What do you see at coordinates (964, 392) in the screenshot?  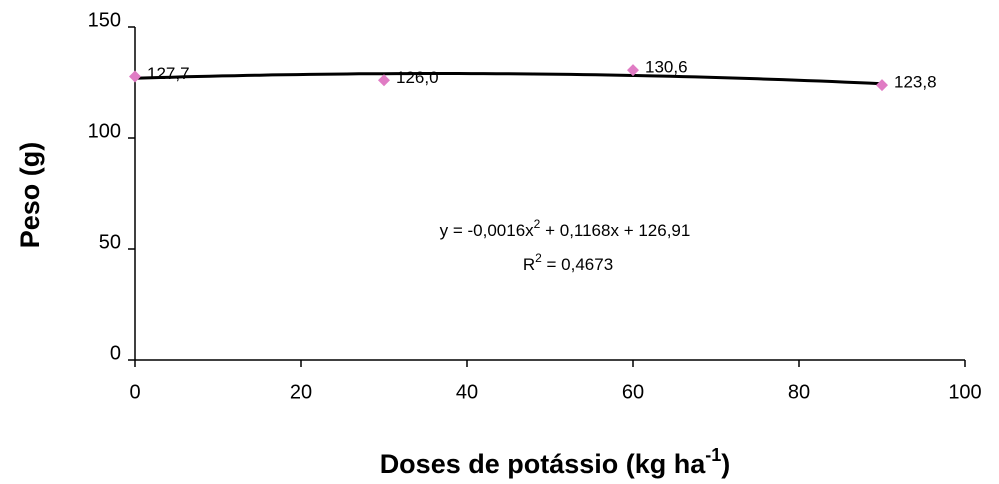 I see `x-tick-label: 100` at bounding box center [964, 392].